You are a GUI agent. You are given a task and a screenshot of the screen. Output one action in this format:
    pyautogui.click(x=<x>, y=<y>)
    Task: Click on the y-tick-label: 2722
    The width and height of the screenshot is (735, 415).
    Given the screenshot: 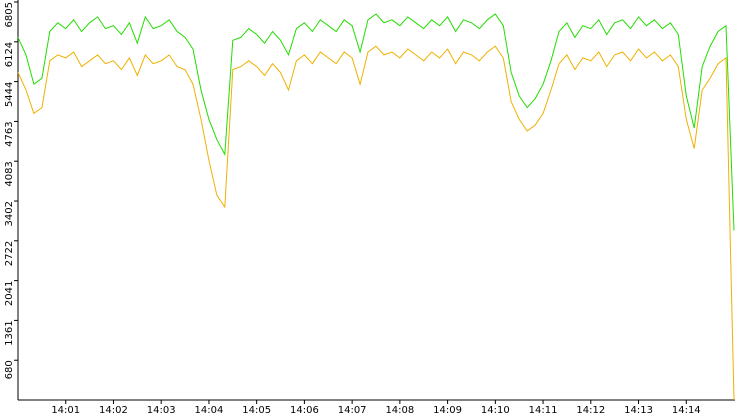 What is the action you would take?
    pyautogui.click(x=9, y=253)
    